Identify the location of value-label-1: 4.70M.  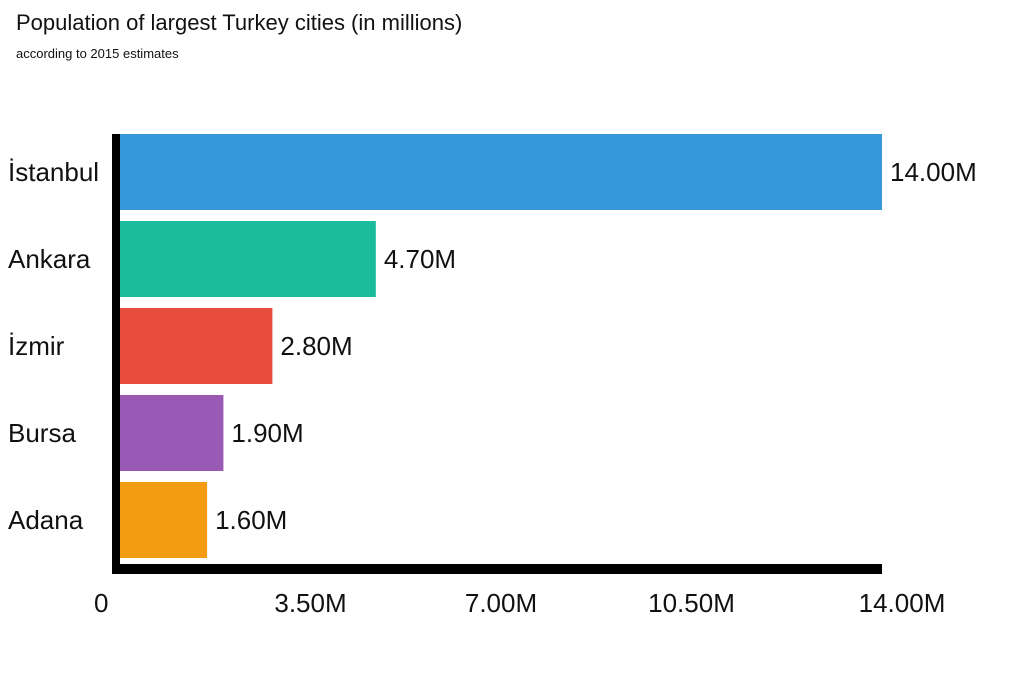
(420, 259).